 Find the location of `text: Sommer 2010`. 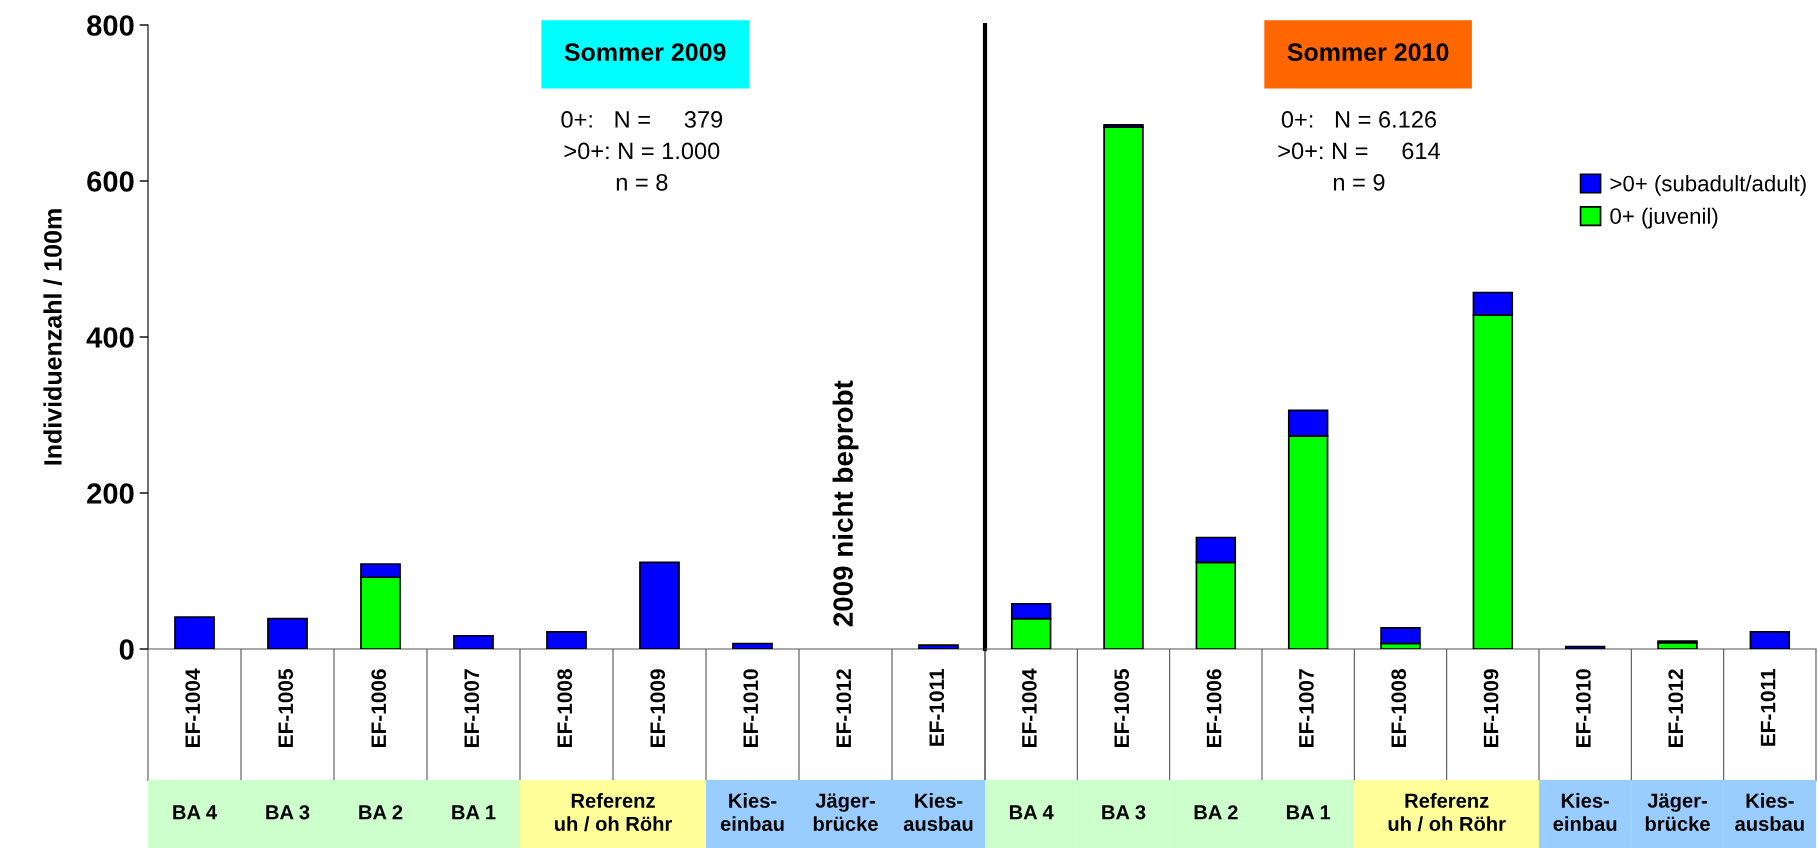

text: Sommer 2010 is located at coordinates (1368, 52).